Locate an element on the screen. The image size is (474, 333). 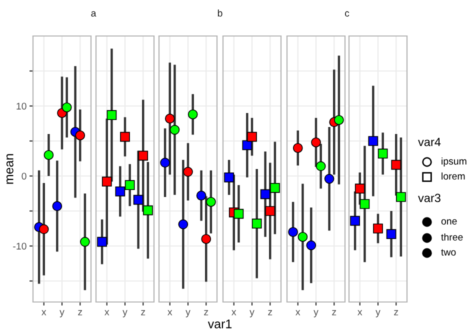
y-axis-title: mean is located at coordinates (10, 169).